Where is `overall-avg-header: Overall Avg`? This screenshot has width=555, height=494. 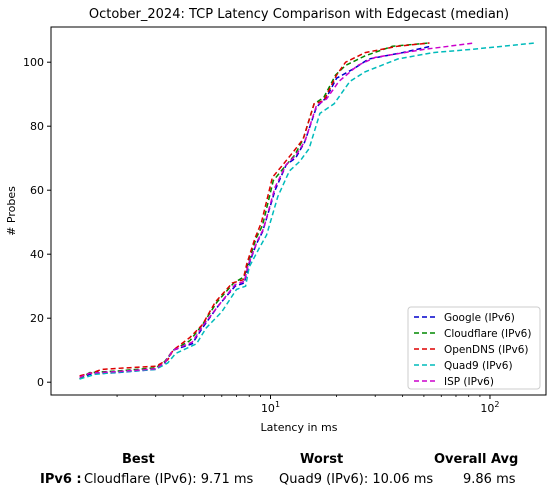
overall-avg-header: Overall Avg is located at coordinates (476, 459).